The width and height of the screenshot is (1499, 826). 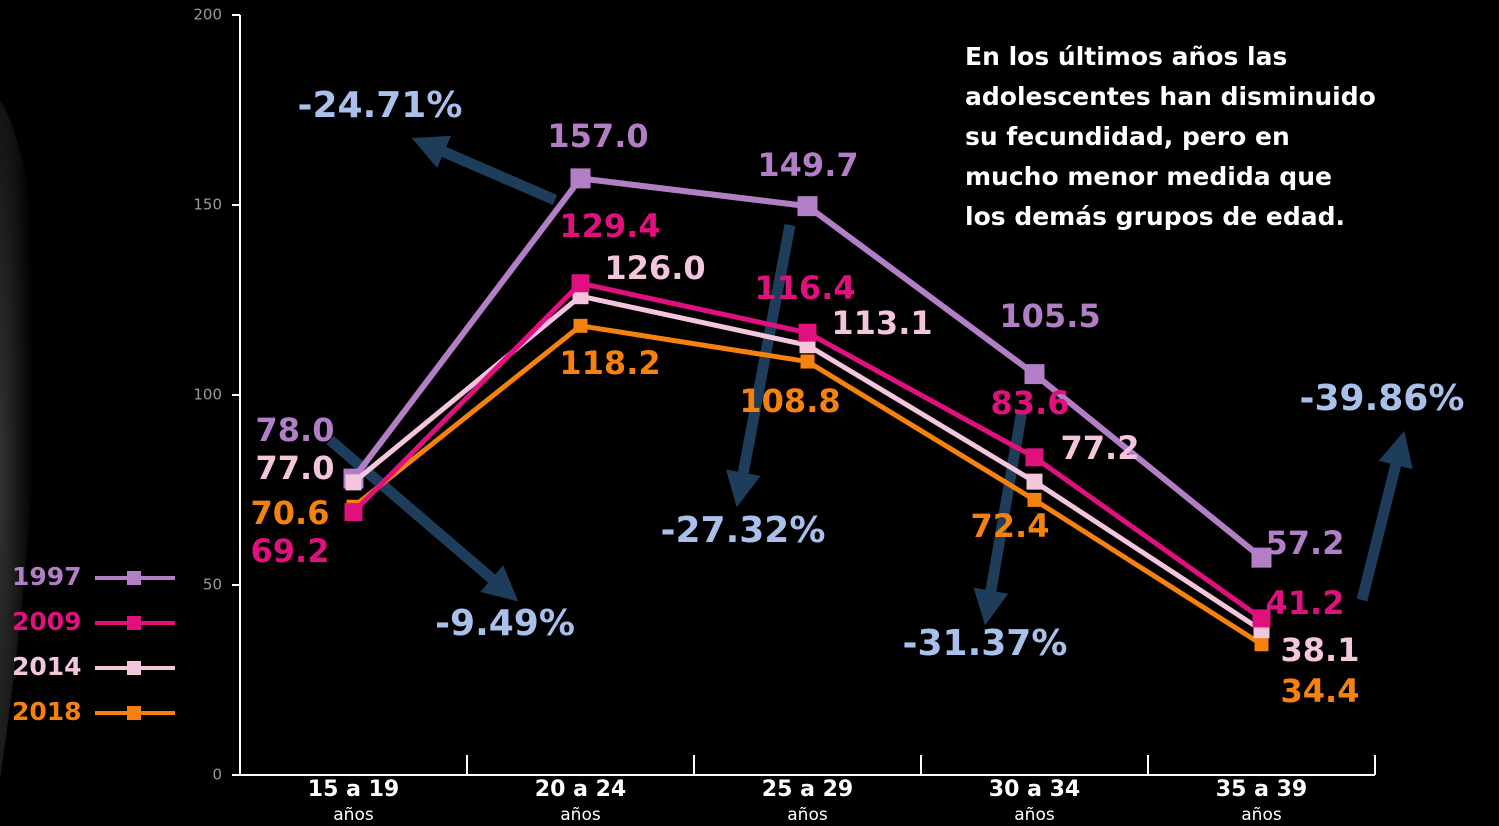 What do you see at coordinates (1382, 398) in the screenshot?
I see `annotation: -39.86%` at bounding box center [1382, 398].